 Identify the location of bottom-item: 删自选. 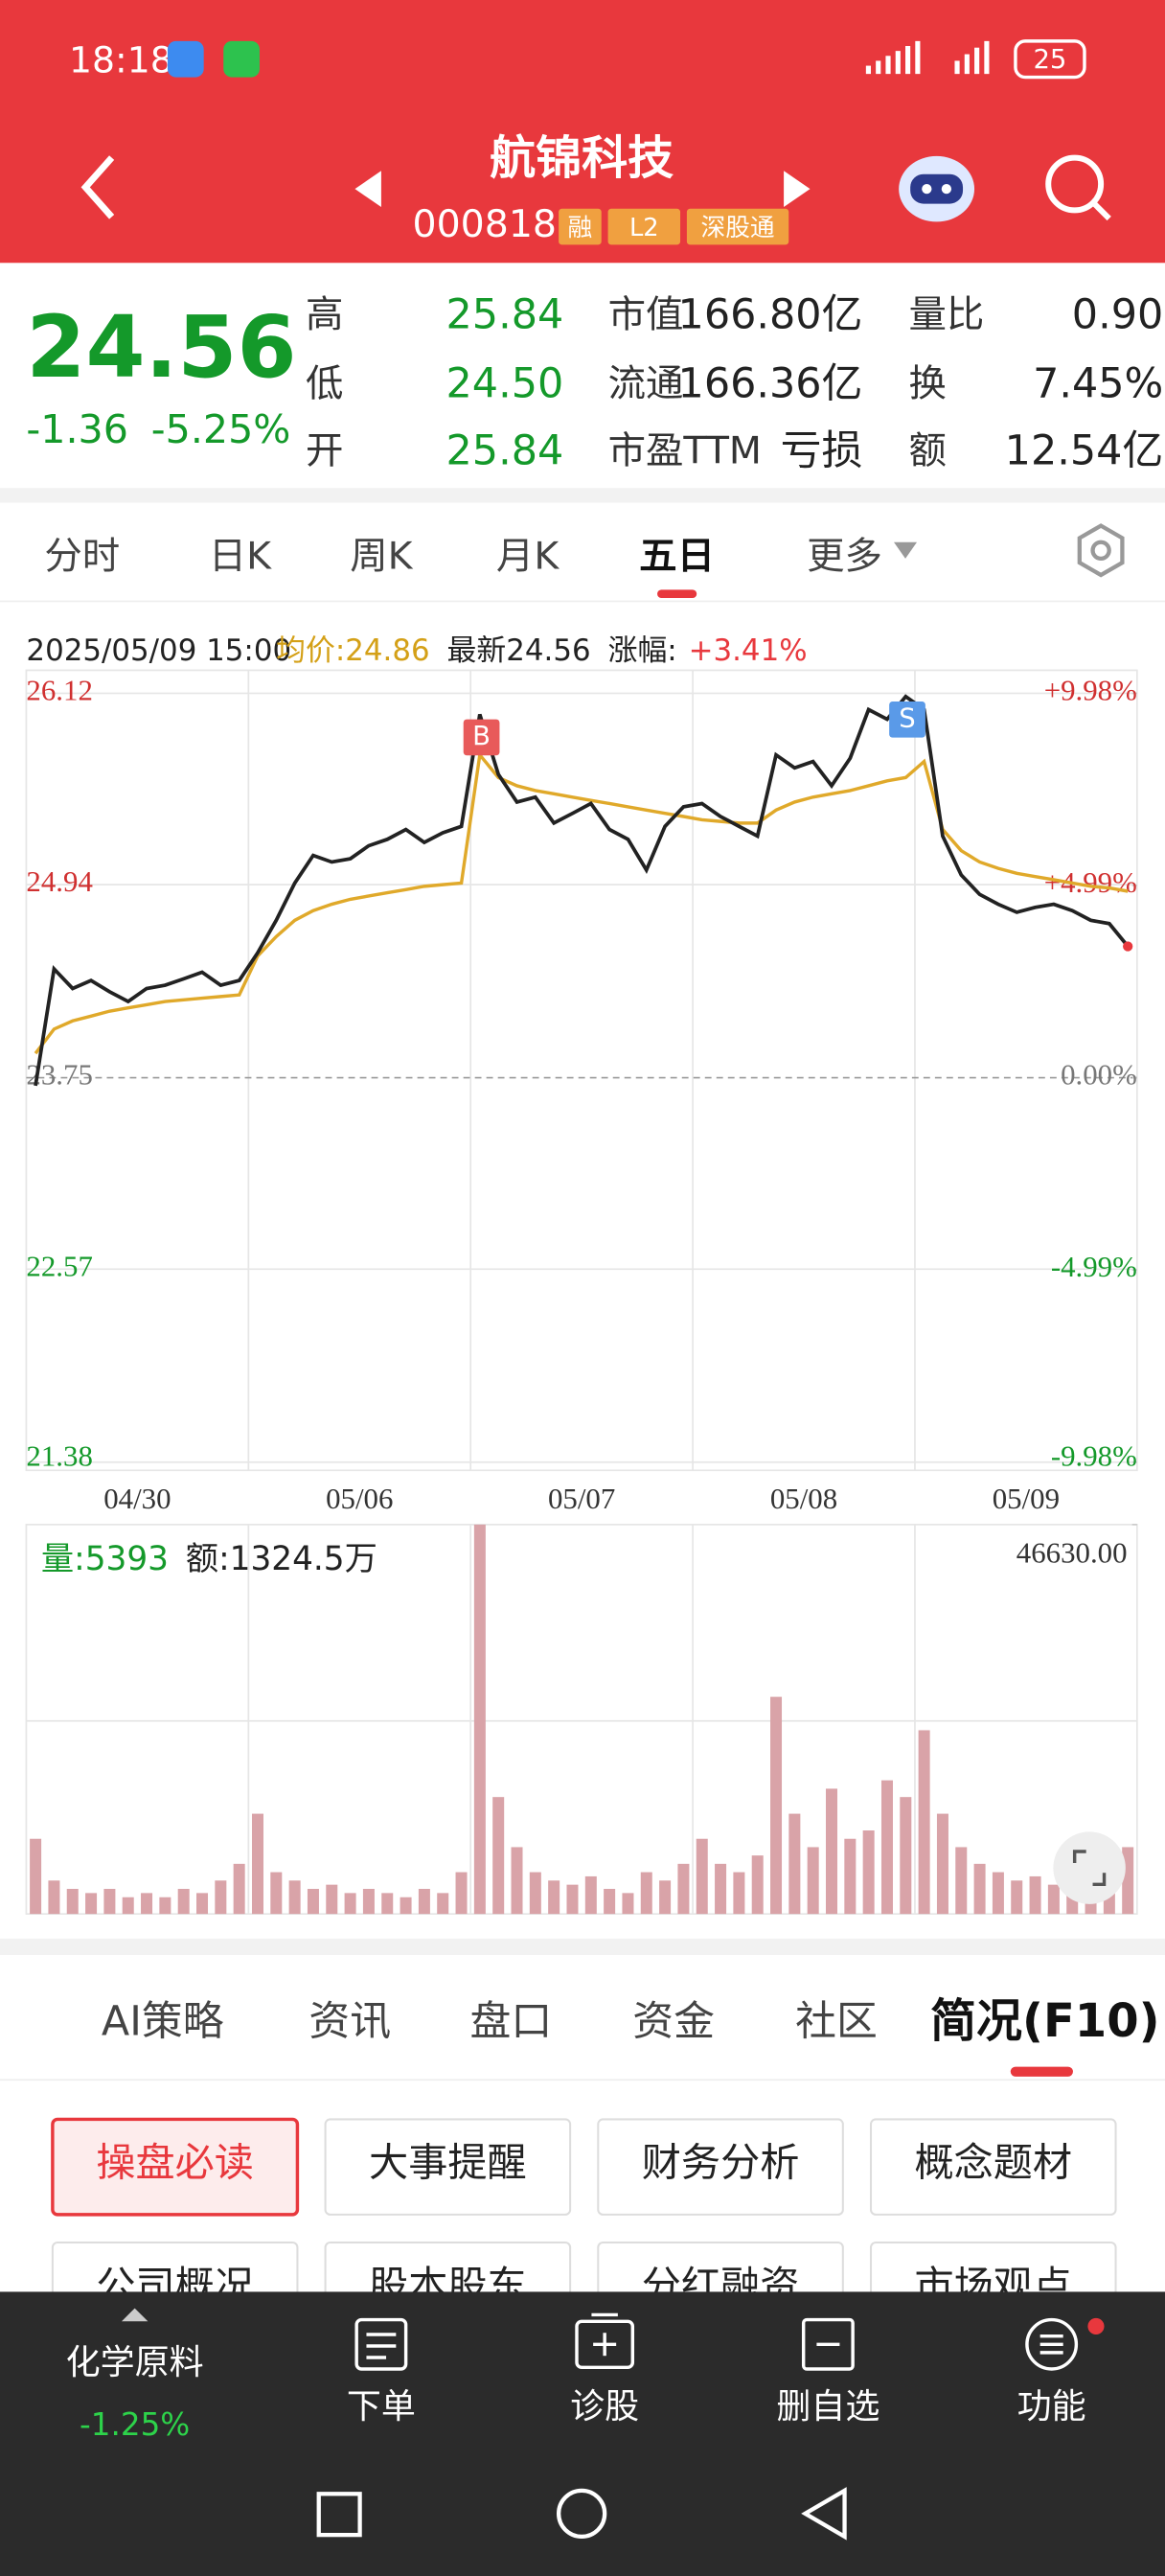
(828, 2406).